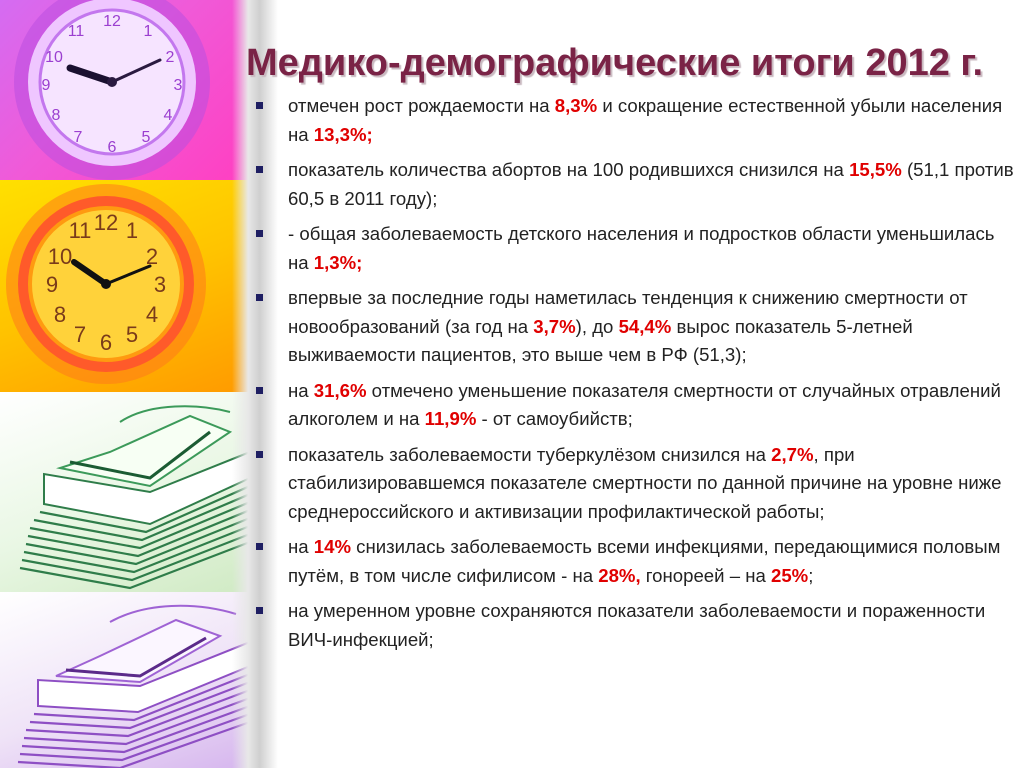 The width and height of the screenshot is (1024, 768). Describe the element at coordinates (619, 575) in the screenshot. I see `highlighted-value: 28%,` at that location.